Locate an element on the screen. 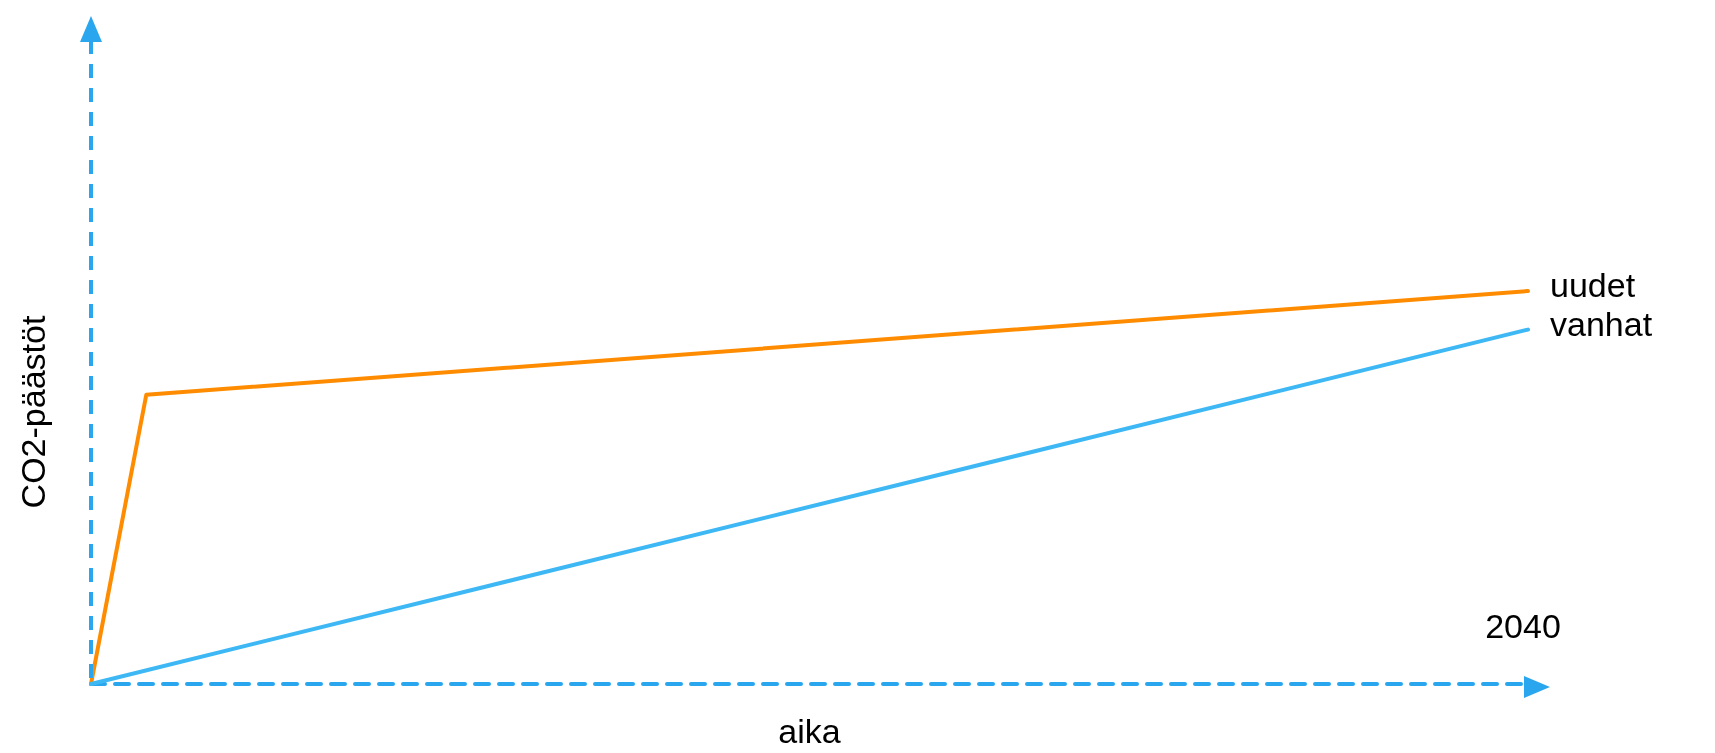 Image resolution: width=1715 pixels, height=753 pixels. y-axis-title: CO2-päästöt is located at coordinates (33, 411).